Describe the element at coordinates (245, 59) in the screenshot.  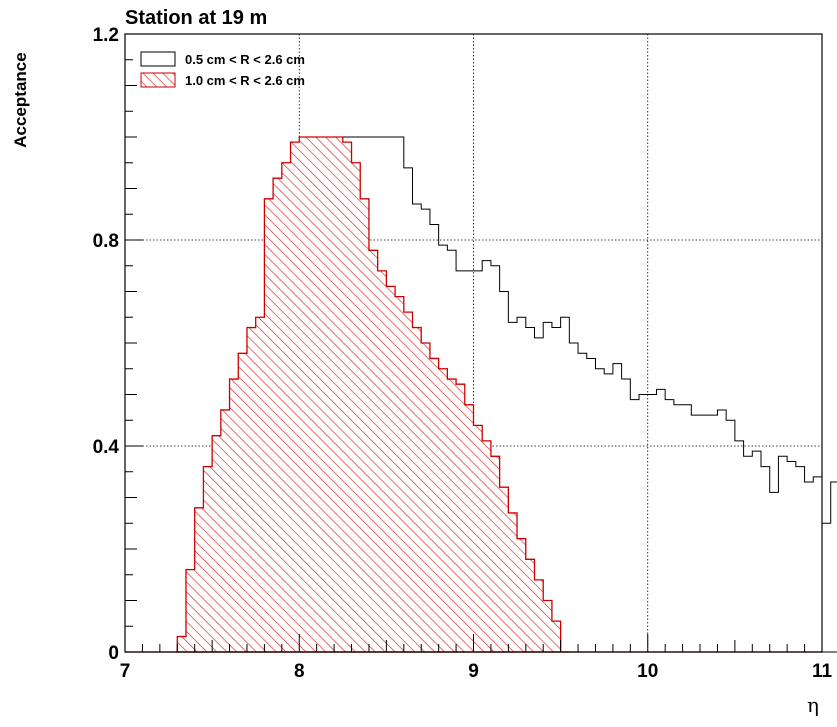
I see `legend-label-outline: 0.5 cm < R < 2.6 cm` at that location.